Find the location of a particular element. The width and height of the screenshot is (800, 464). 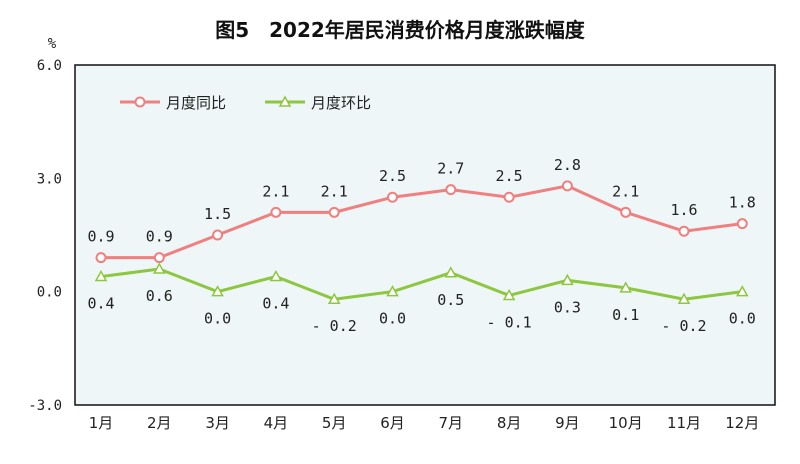

y-tick-label: 0.0 is located at coordinates (49, 293).